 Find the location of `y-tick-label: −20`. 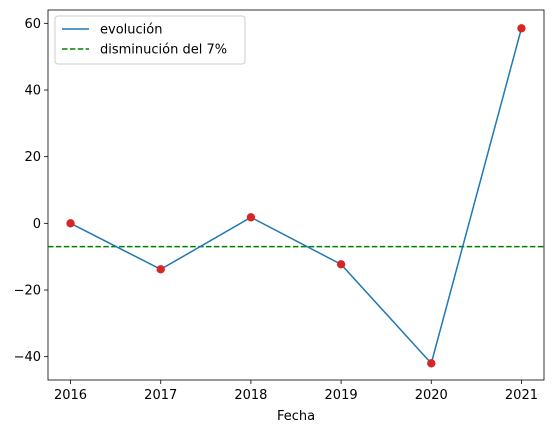

y-tick-label: −20 is located at coordinates (27, 291).